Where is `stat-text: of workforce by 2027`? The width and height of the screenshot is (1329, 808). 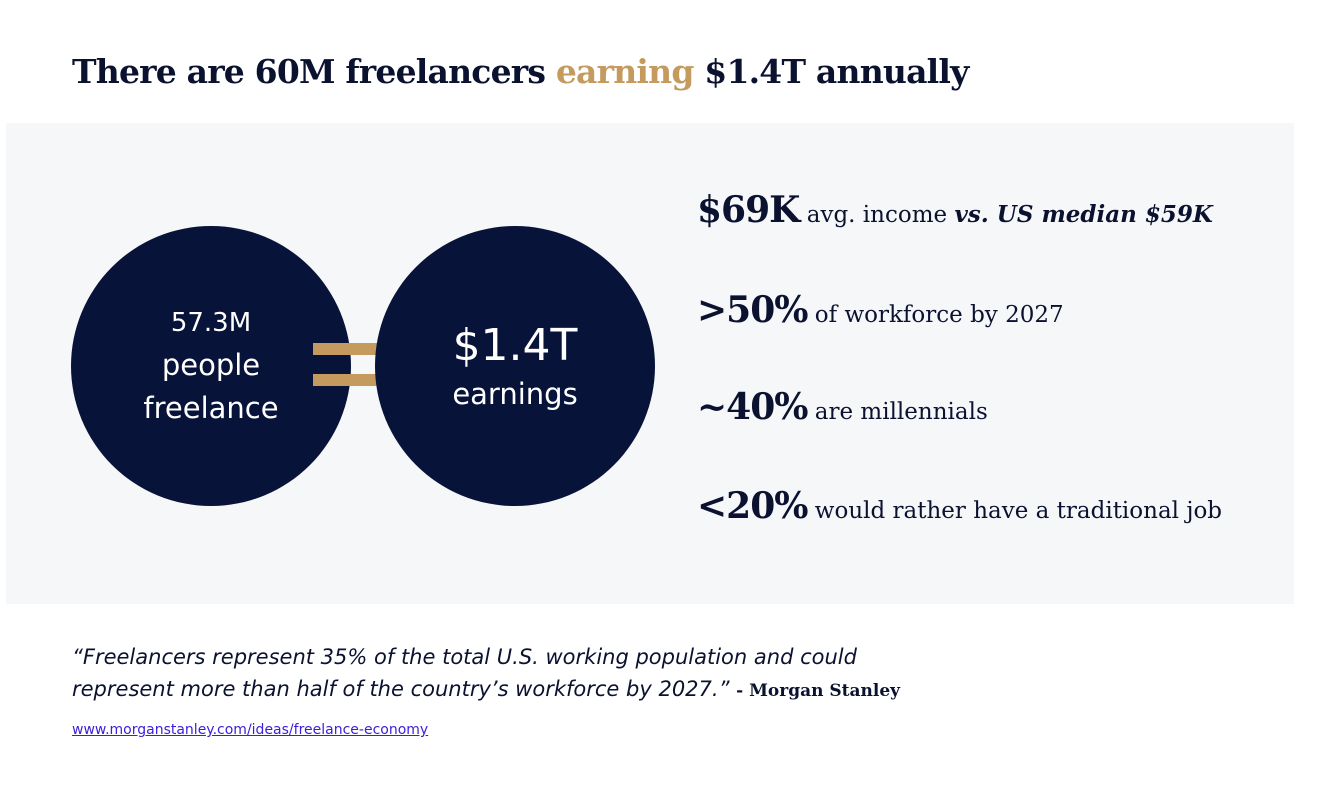
stat-text: of workforce by 2027 is located at coordinates (935, 315).